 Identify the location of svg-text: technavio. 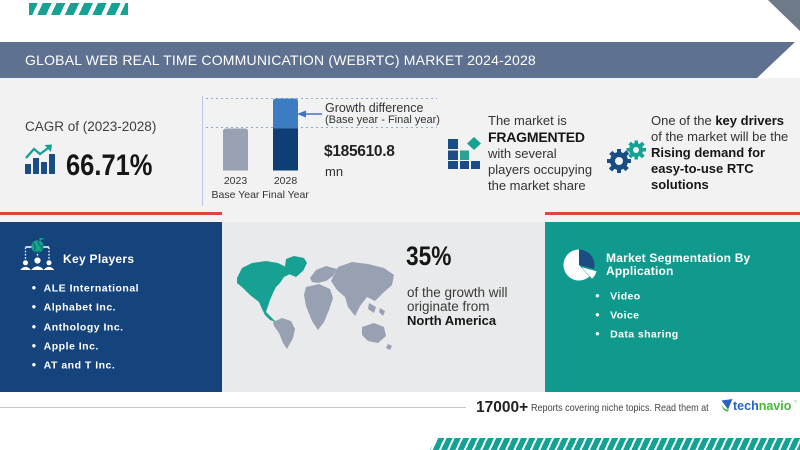
(762, 406).